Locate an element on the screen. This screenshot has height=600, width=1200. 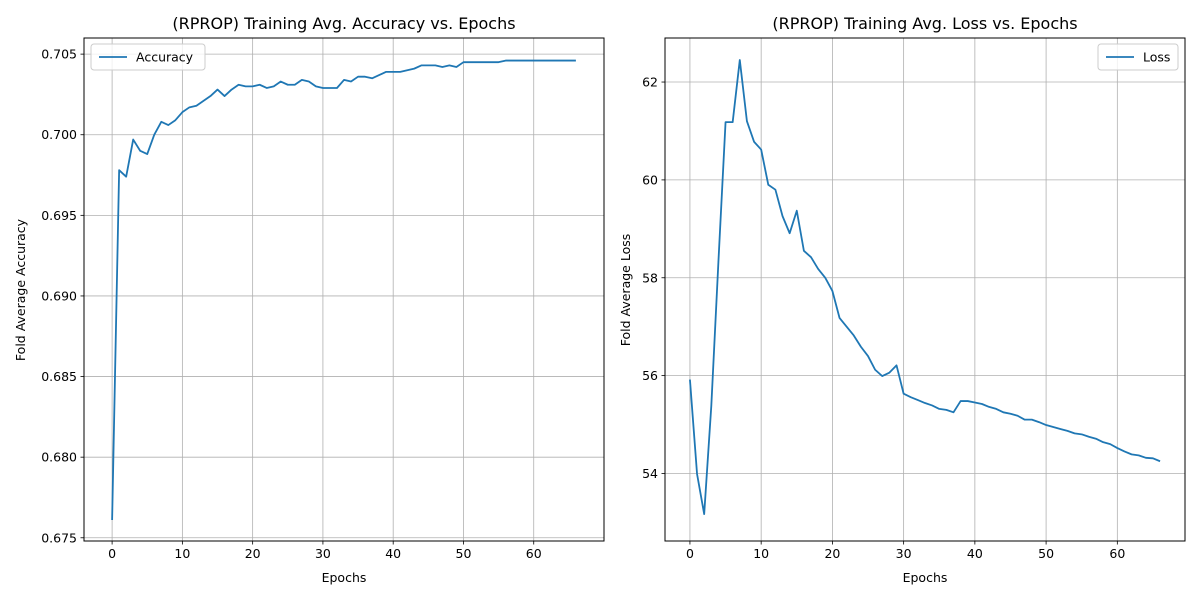
accuracy-y-tick-label: 0.685 is located at coordinates (59, 376).